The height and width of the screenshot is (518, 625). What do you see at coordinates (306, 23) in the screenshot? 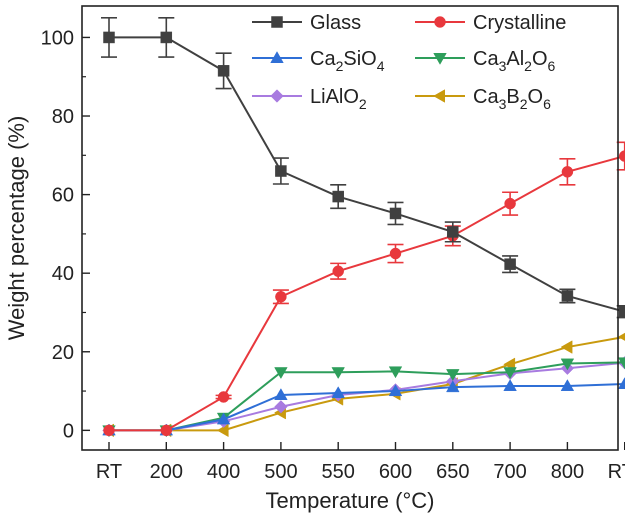
I see `legend-item-glass: Glass` at bounding box center [306, 23].